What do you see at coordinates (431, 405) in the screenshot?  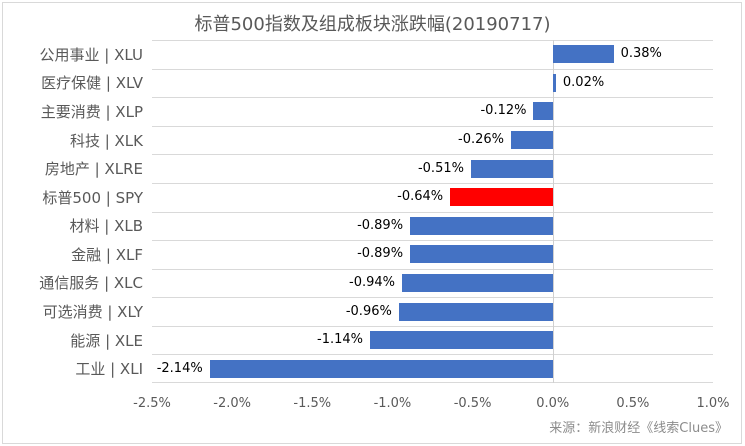 I see `x-axis: -2.5% -2.0% -1.5% -1.0% -0.5% 0.0% 0.5% 1.0%` at bounding box center [431, 405].